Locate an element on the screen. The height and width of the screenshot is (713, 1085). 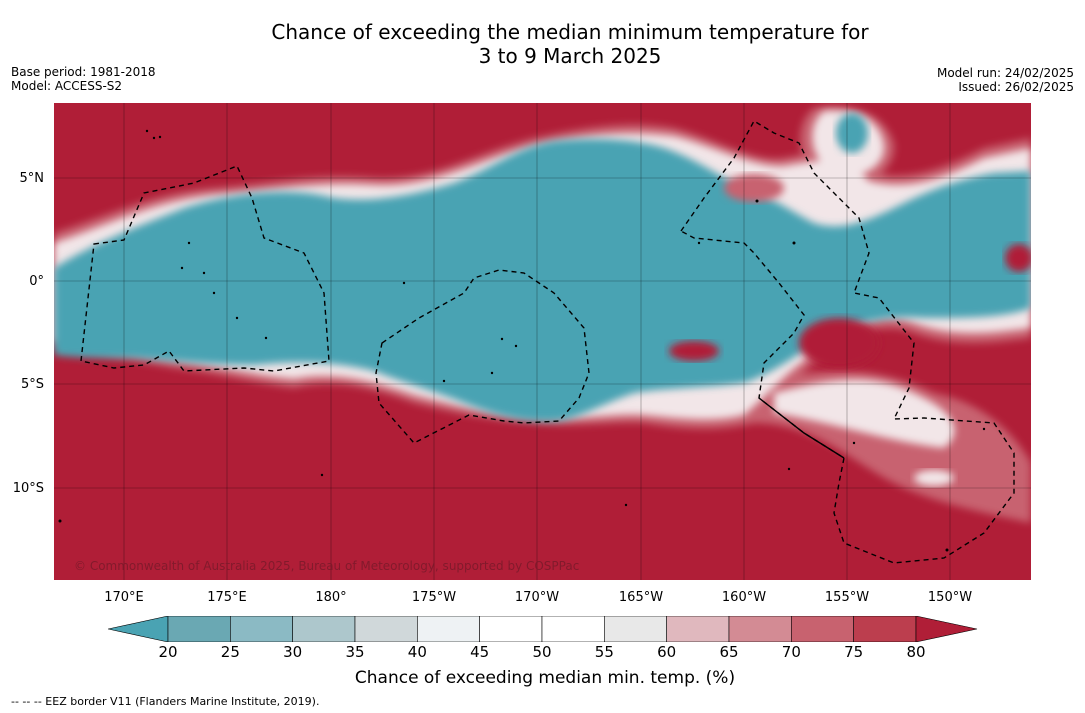
colorbar-tick-30: 30 is located at coordinates (293, 652).